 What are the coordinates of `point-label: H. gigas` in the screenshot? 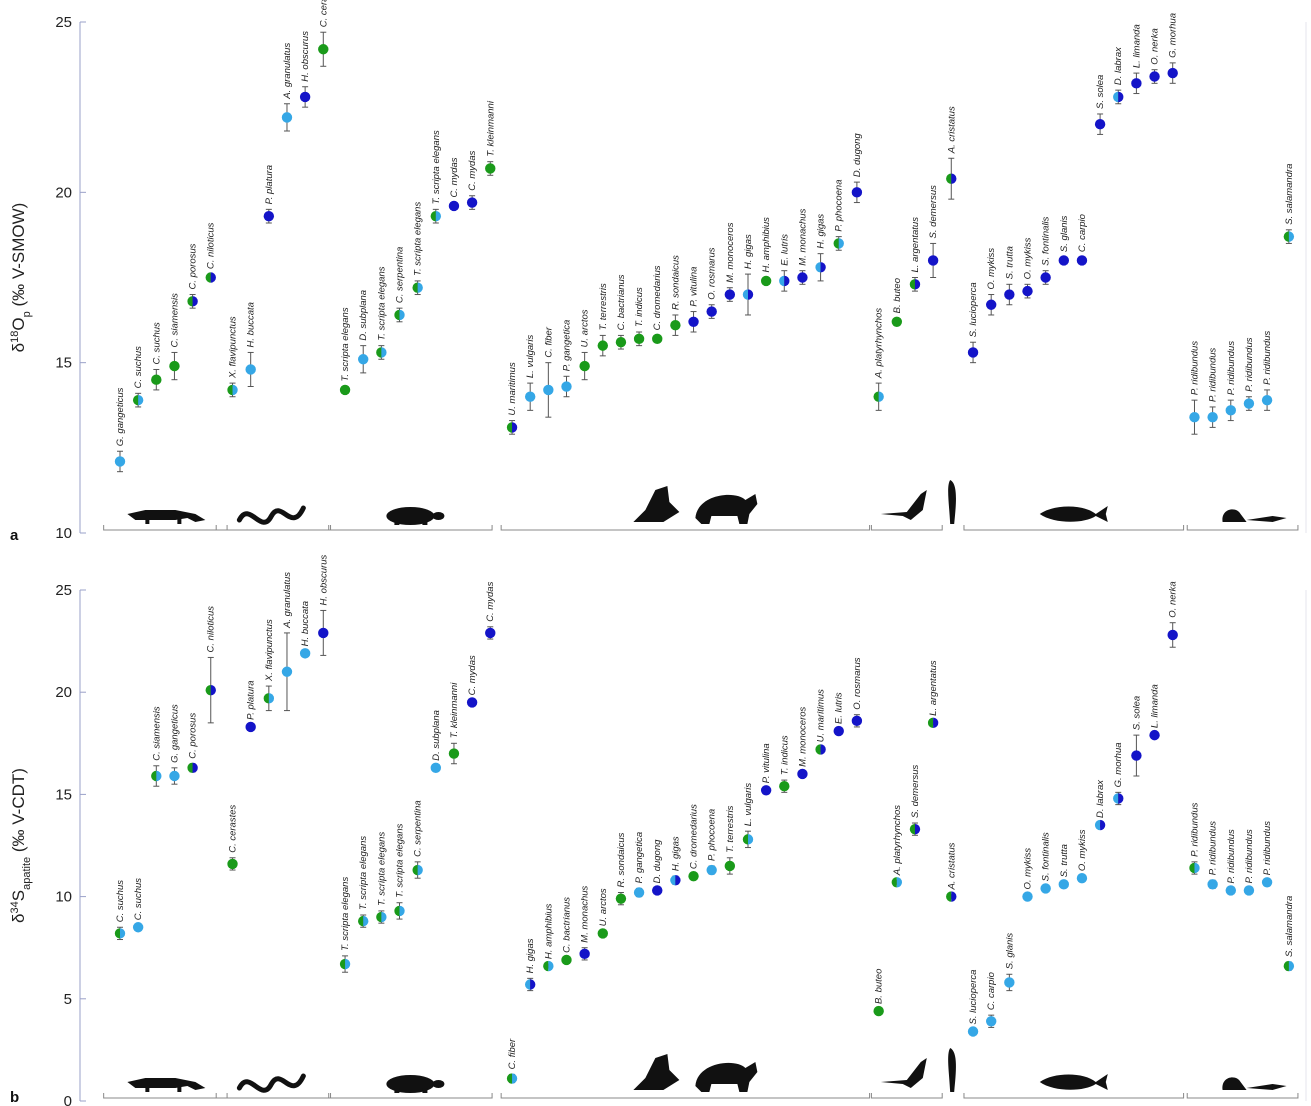 It's located at (675, 853).